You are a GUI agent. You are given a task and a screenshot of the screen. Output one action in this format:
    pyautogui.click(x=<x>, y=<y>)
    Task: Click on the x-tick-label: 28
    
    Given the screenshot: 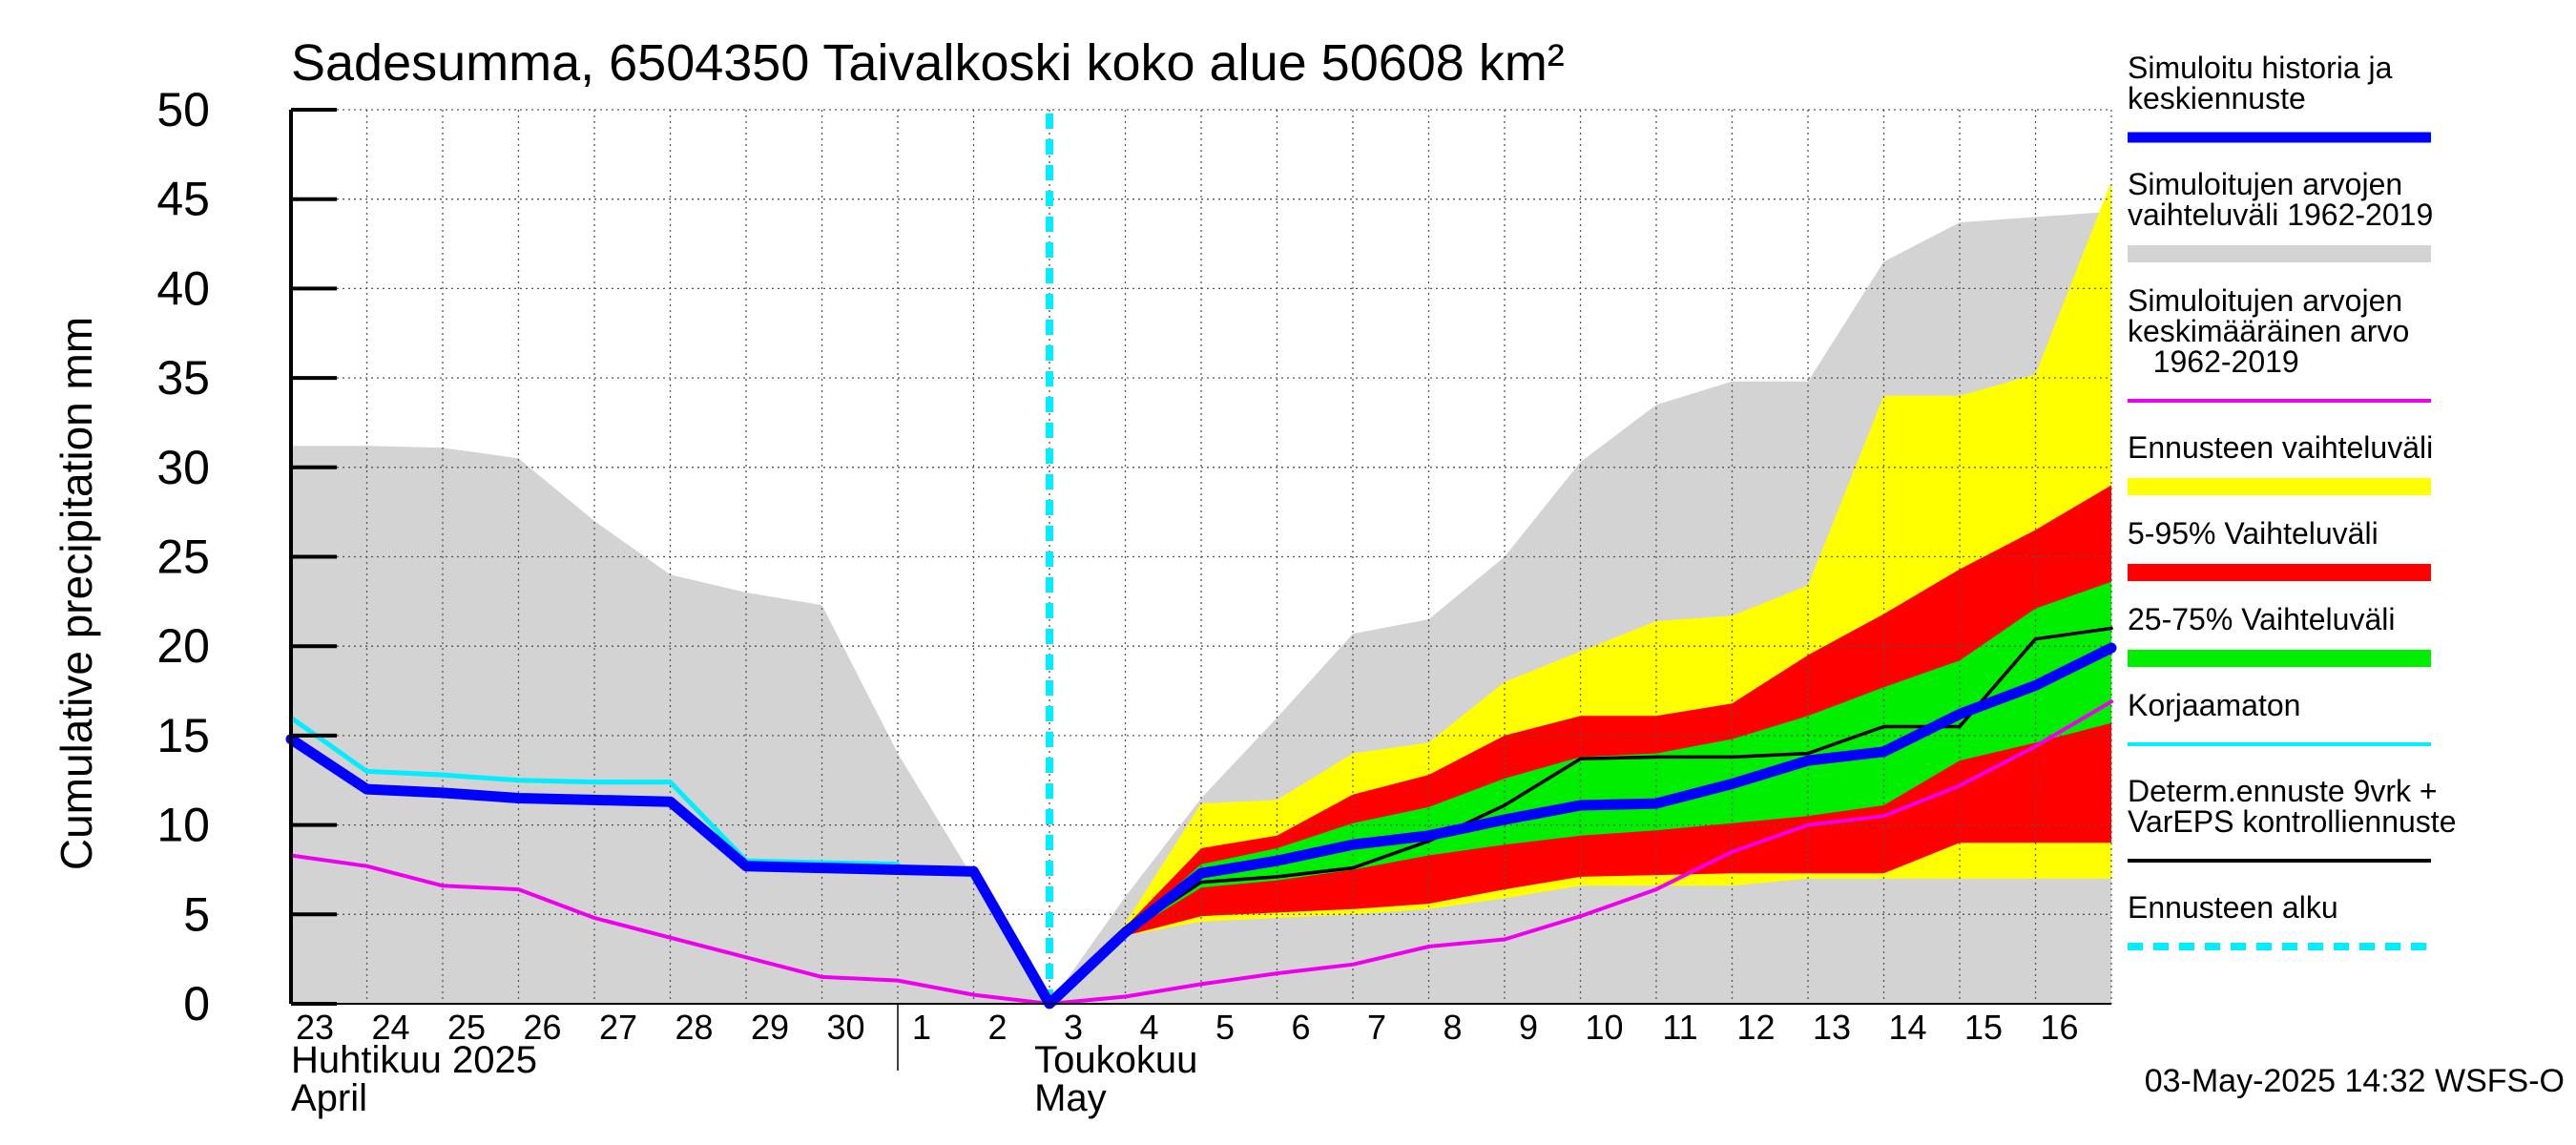 What is the action you would take?
    pyautogui.click(x=694, y=1027)
    